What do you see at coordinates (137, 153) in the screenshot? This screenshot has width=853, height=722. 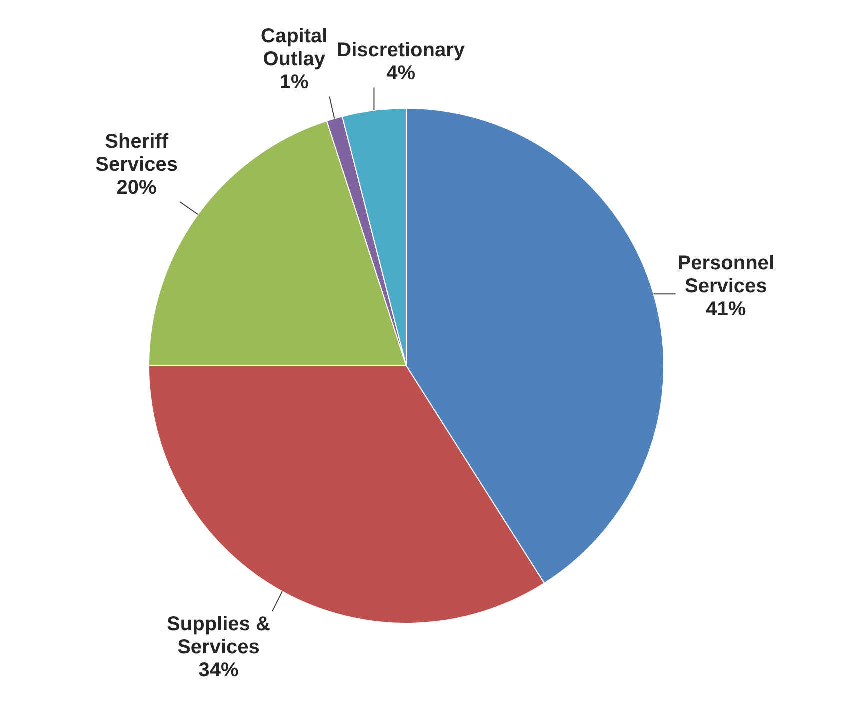 I see `slice-label: Sheriff Services` at bounding box center [137, 153].